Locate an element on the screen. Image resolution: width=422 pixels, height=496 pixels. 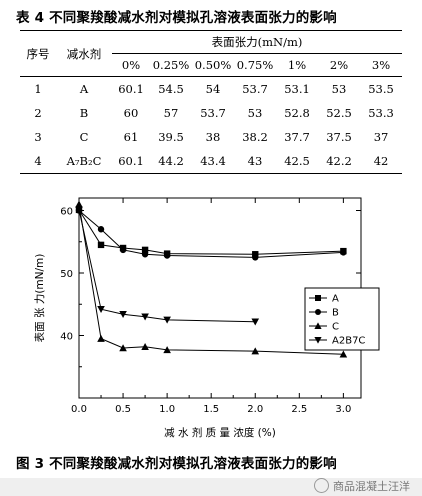
header-concentration: 3% is located at coordinates (381, 65).